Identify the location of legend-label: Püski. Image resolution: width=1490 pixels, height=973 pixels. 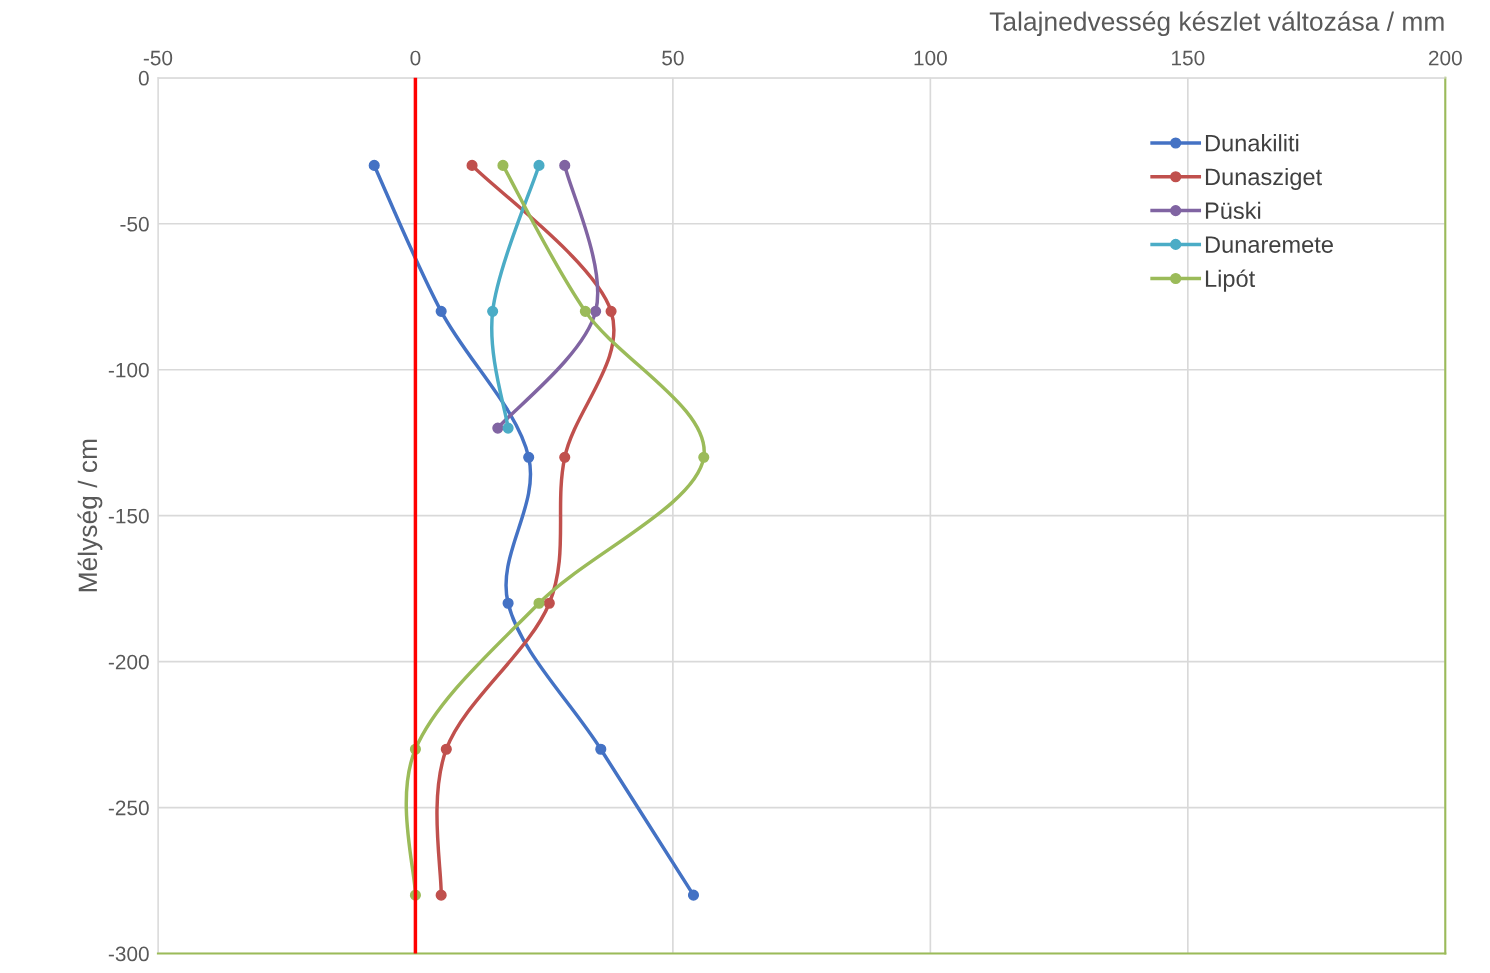
(1233, 210).